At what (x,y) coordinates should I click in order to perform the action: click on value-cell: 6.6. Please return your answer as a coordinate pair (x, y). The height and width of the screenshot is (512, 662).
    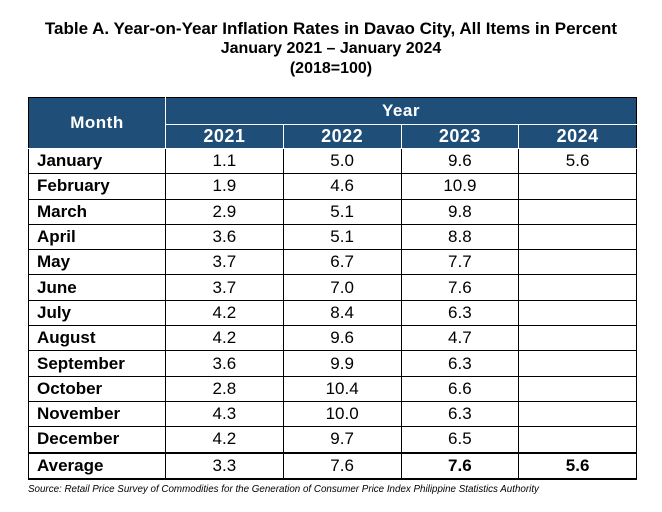
    Looking at the image, I should click on (460, 388).